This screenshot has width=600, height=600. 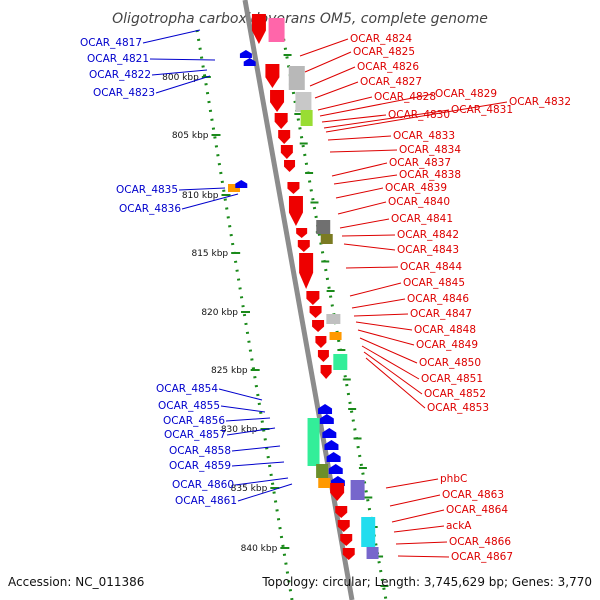 I want to click on gene-label-plus: OCAR_4838, so click(x=430, y=175).